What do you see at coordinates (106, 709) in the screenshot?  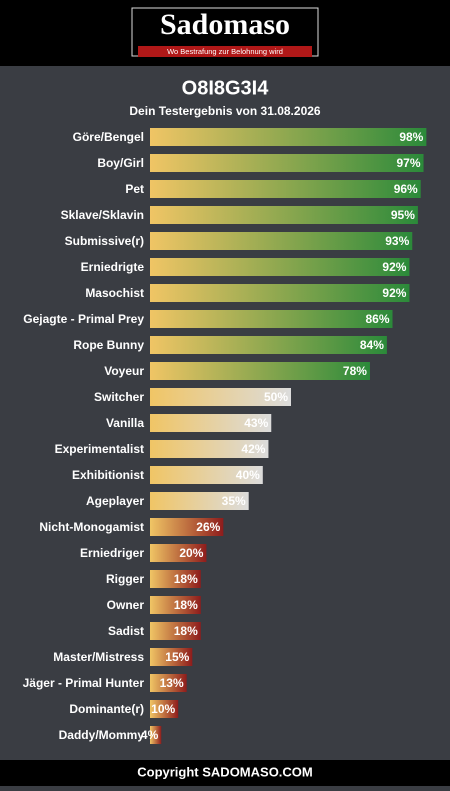 I see `category-label: Dominante(r)` at bounding box center [106, 709].